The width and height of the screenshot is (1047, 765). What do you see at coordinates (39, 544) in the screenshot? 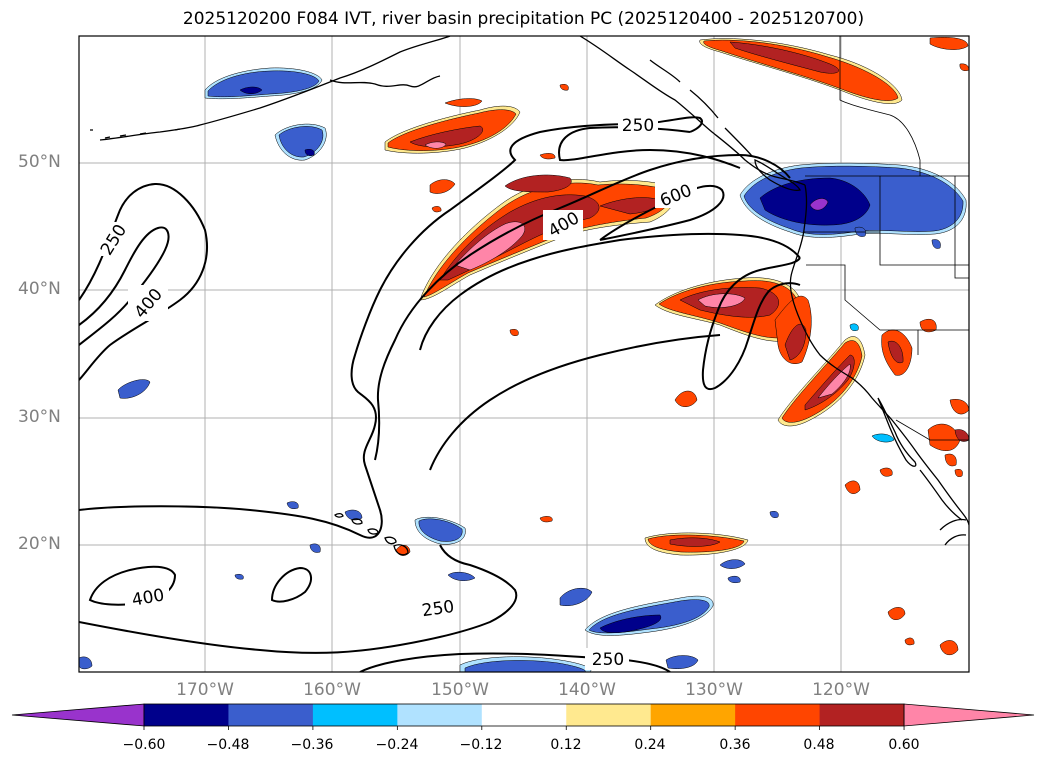
I see `lat-label-20n: 20°N` at bounding box center [39, 544].